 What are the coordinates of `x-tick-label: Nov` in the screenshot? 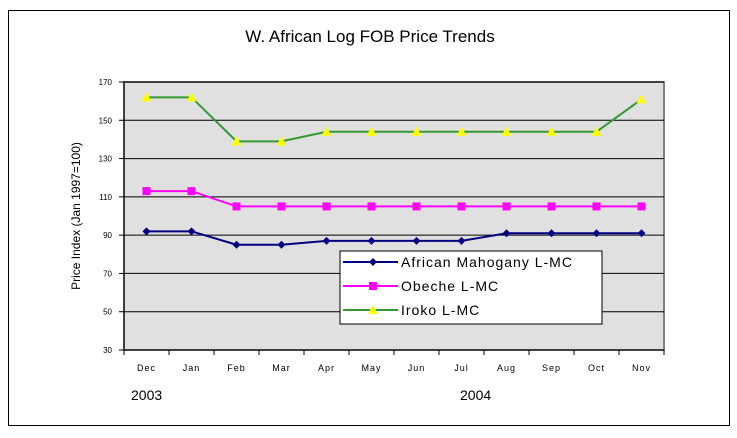 It's located at (641, 368).